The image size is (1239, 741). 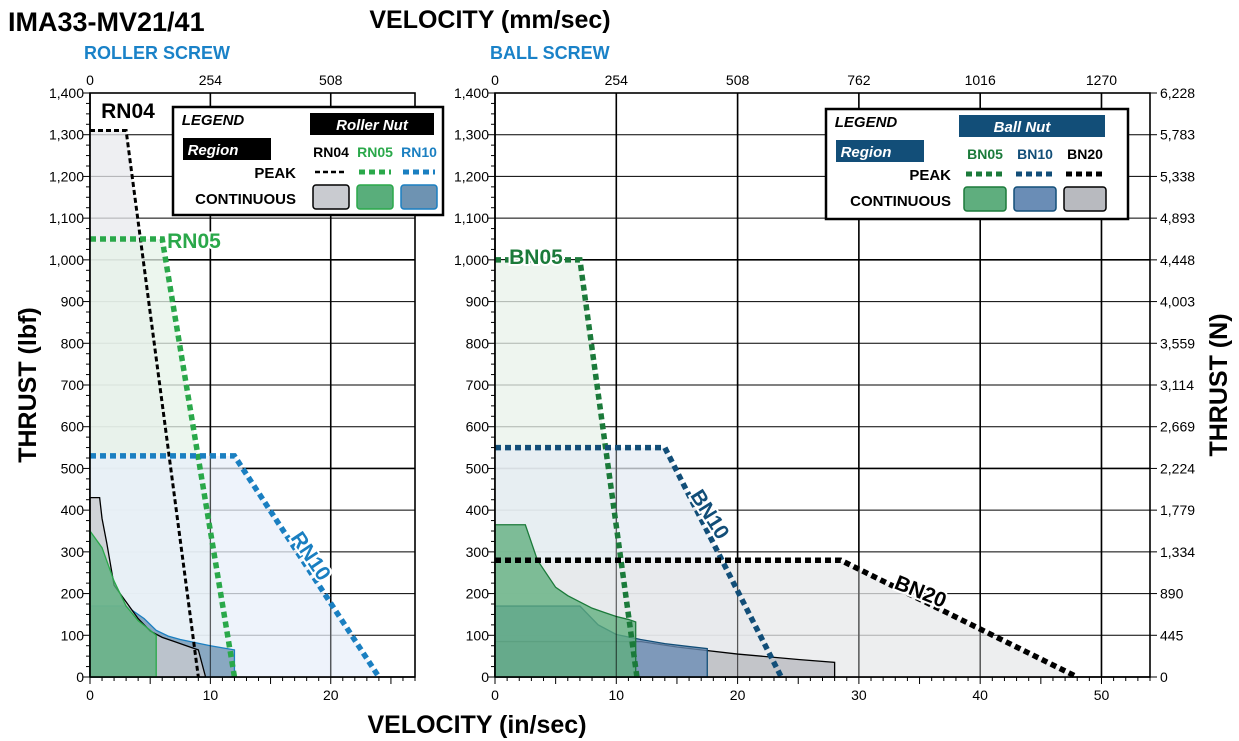 I want to click on y2-tick-label: 2,669, so click(x=1177, y=427).